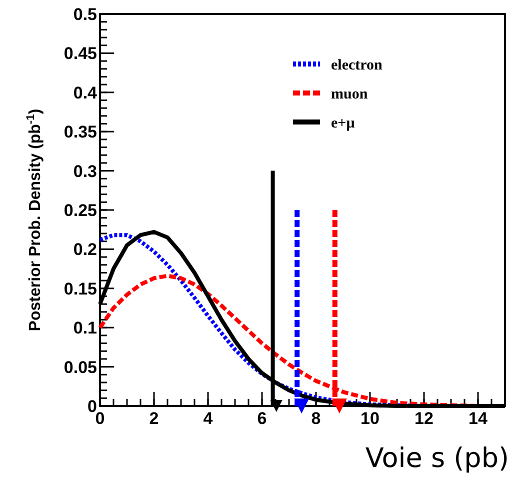 The width and height of the screenshot is (511, 479). What do you see at coordinates (85, 250) in the screenshot?
I see `y-tick-label: 0.2` at bounding box center [85, 250].